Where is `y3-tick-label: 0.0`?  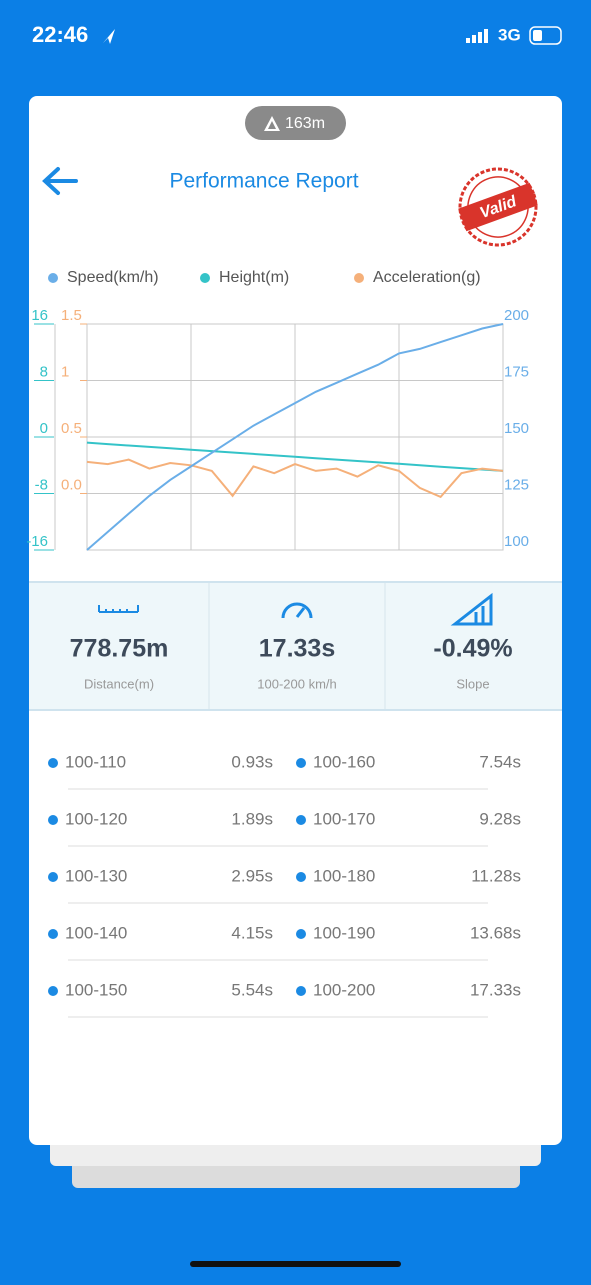 y3-tick-label: 0.0 is located at coordinates (71, 484).